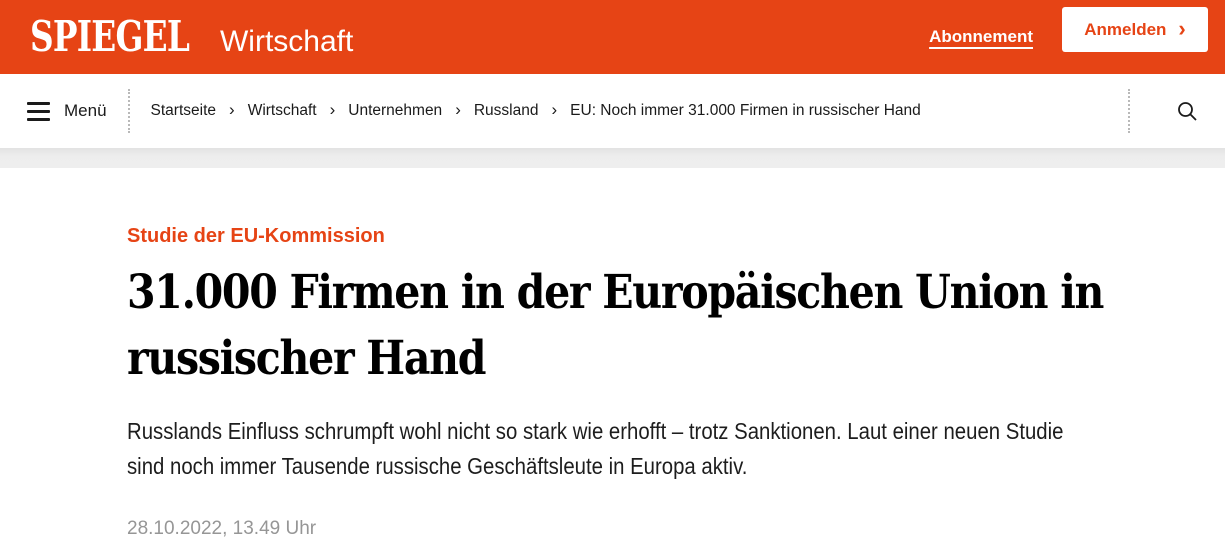 The image size is (1225, 555). Describe the element at coordinates (612, 37) in the screenshot. I see `site-header: SPIEGEL Wirtschaft Abonnement Anmelden ›` at that location.